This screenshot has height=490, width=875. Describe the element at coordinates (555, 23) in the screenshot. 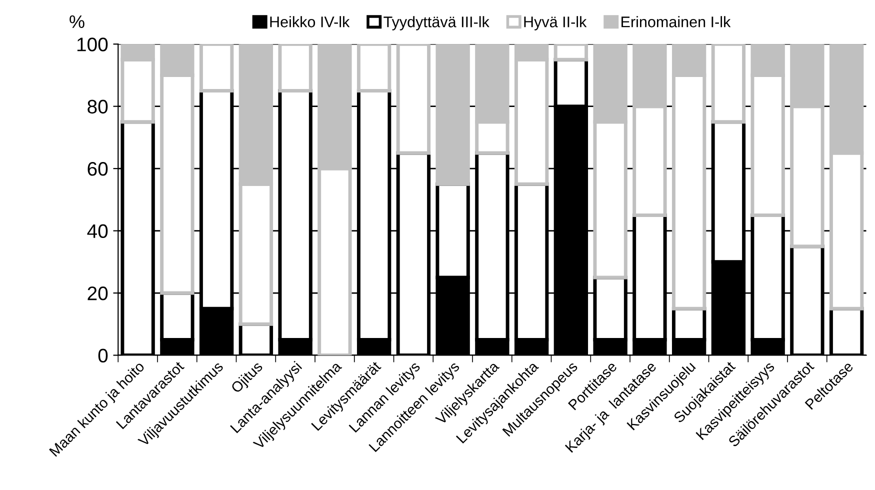

I see `legend-label: Hyvä II-lk` at that location.